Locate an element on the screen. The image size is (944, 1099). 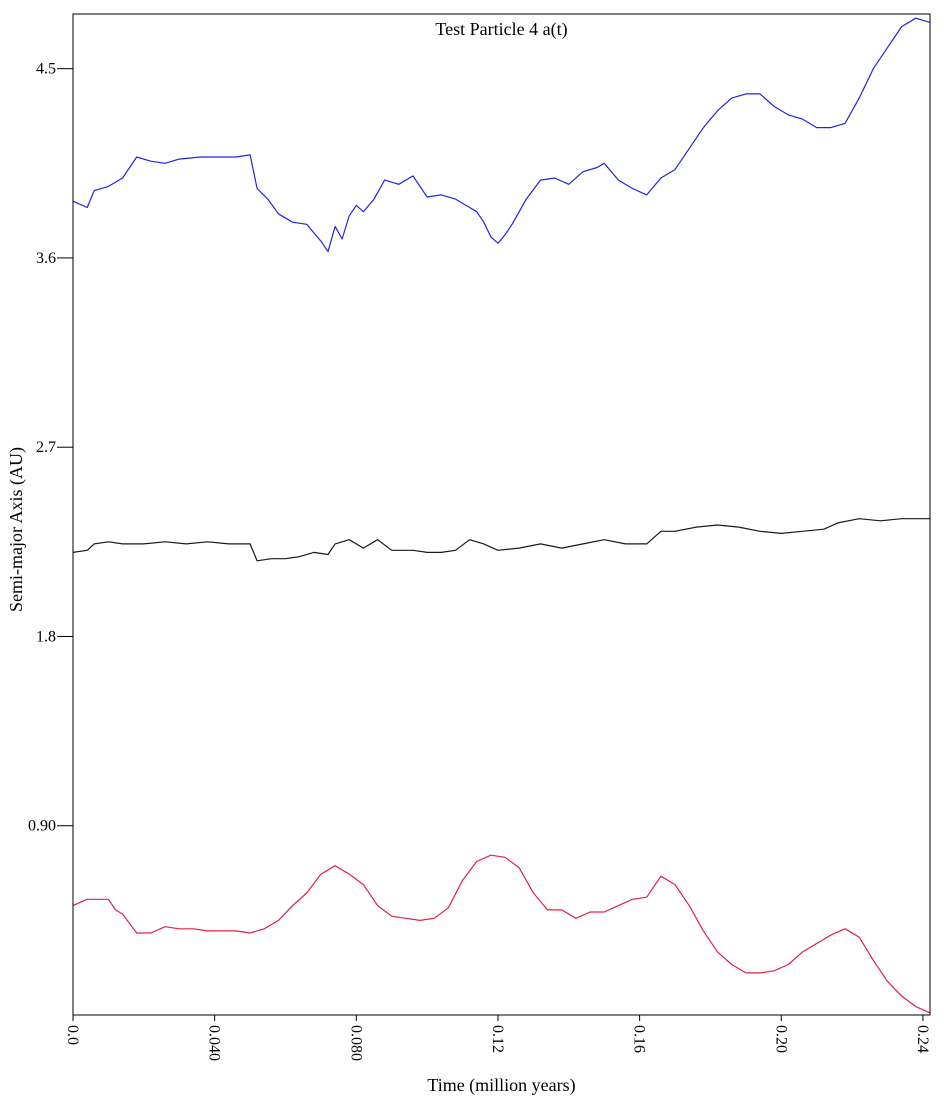
x-tick-label: 0.040 is located at coordinates (214, 1043).